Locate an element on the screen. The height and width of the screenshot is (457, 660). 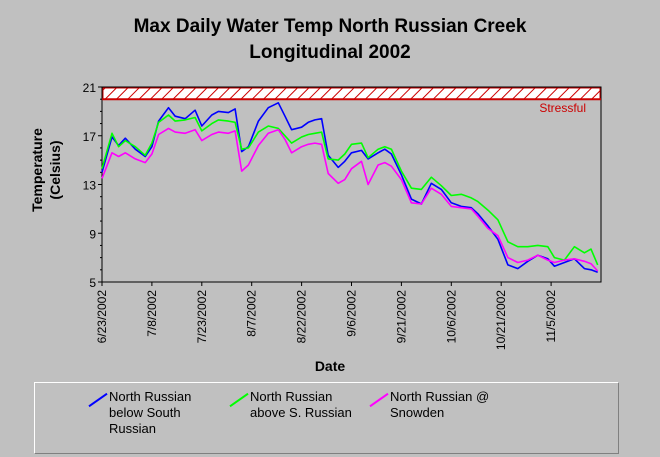
legend-label-line2: above S. Russian is located at coordinates (301, 412).